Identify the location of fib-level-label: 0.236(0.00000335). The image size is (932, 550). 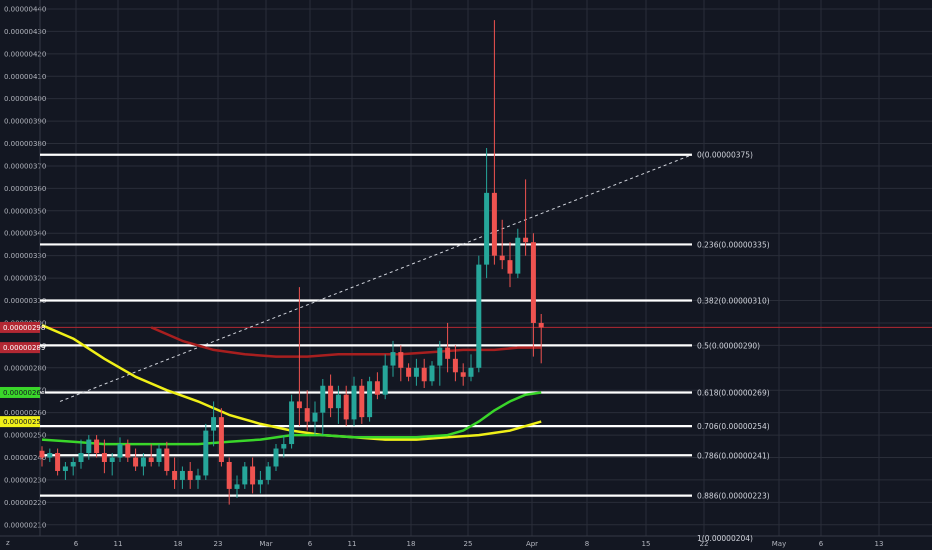
(733, 244).